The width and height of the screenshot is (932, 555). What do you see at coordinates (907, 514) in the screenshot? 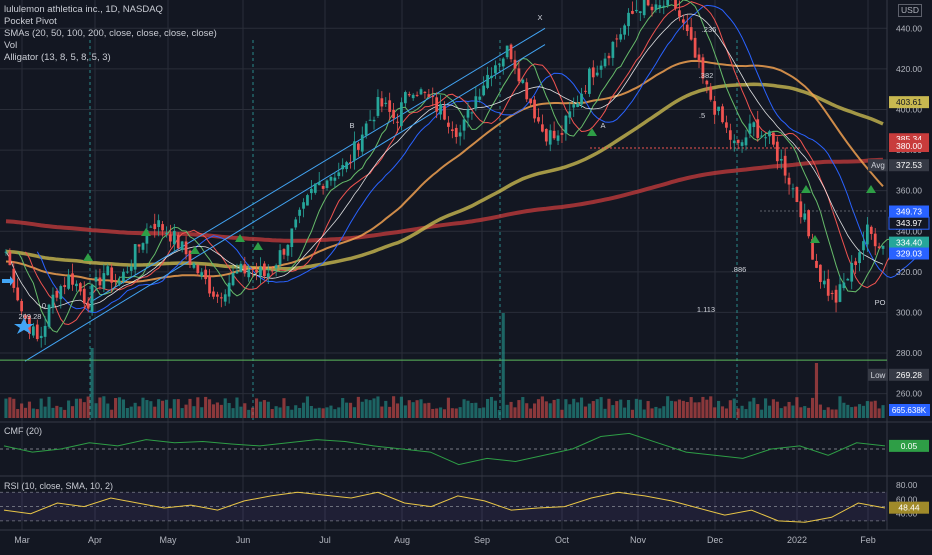
I see `rsi-tick-label: 40.00` at bounding box center [907, 514].